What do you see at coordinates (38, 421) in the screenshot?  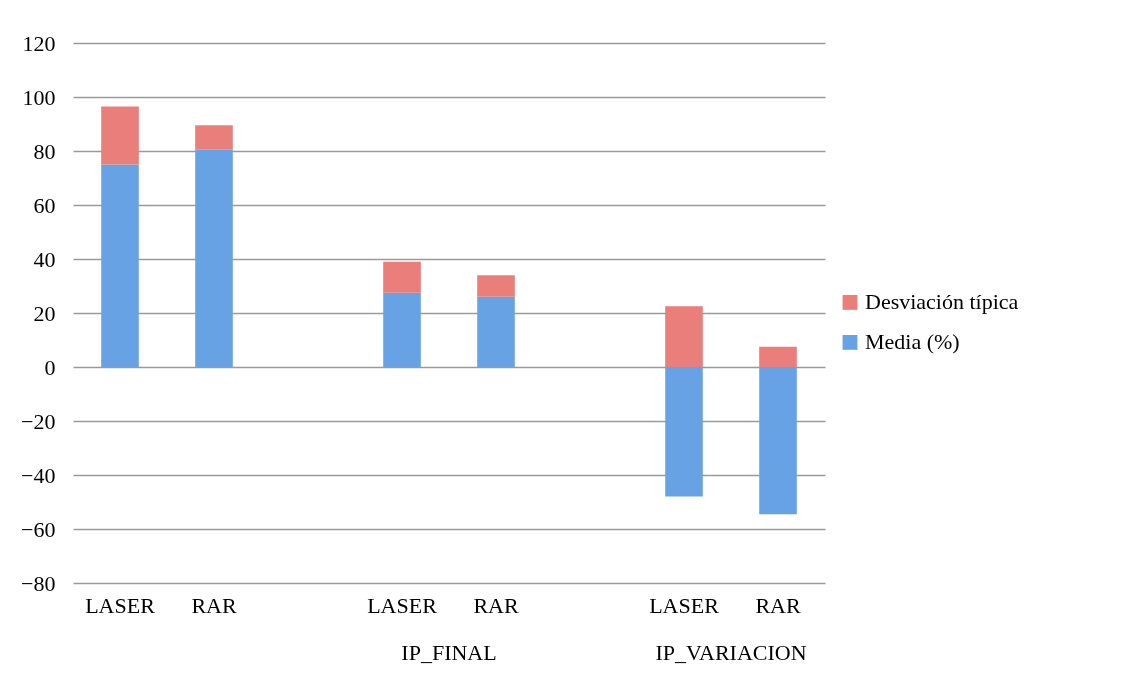 I see `y-tick-label: −20` at bounding box center [38, 421].